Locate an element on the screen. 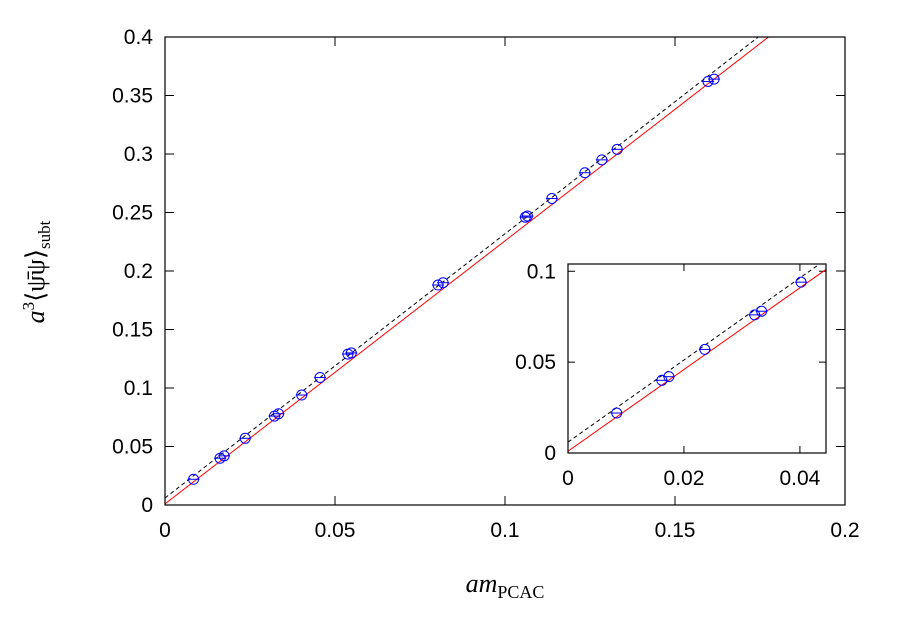 The width and height of the screenshot is (900, 630). fit-line is located at coordinates (697, 360).